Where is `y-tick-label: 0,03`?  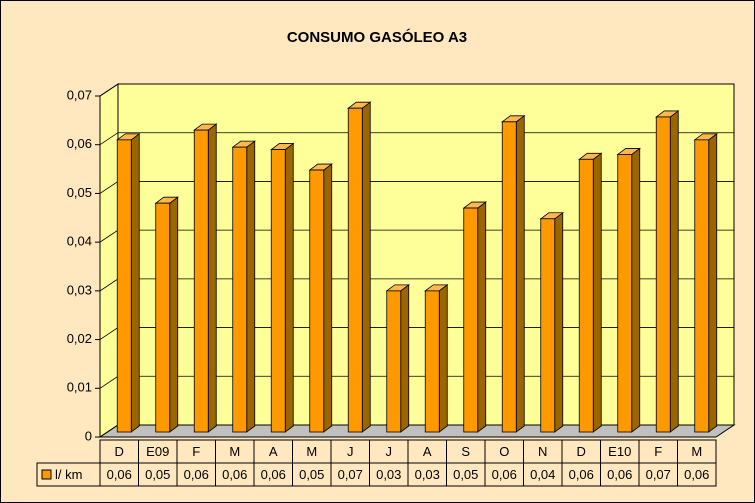 y-tick-label: 0,03 is located at coordinates (79, 289).